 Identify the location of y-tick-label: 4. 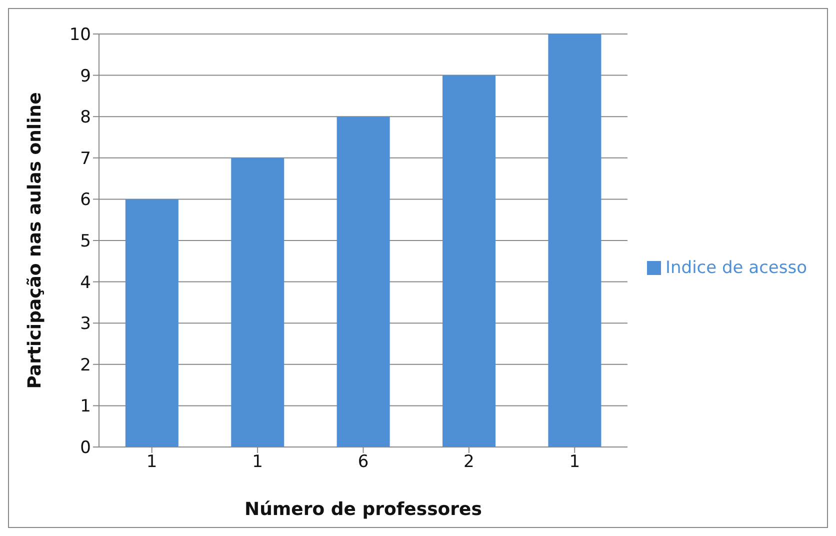
(85, 282).